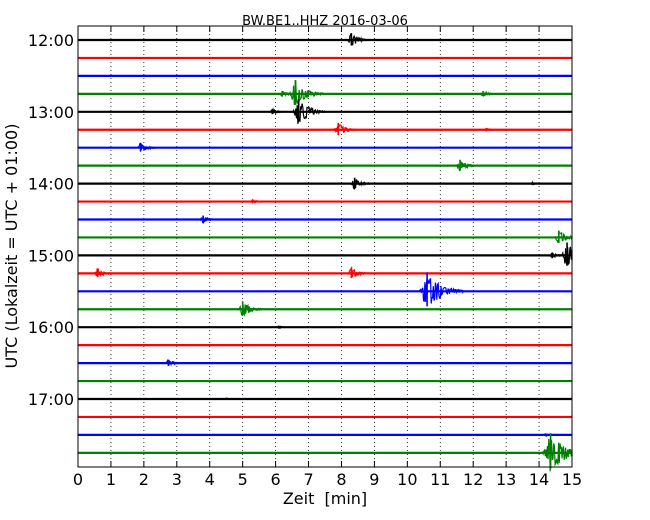 The height and width of the screenshot is (520, 650). Describe the element at coordinates (308, 479) in the screenshot. I see `x-tick-label: 7` at that location.